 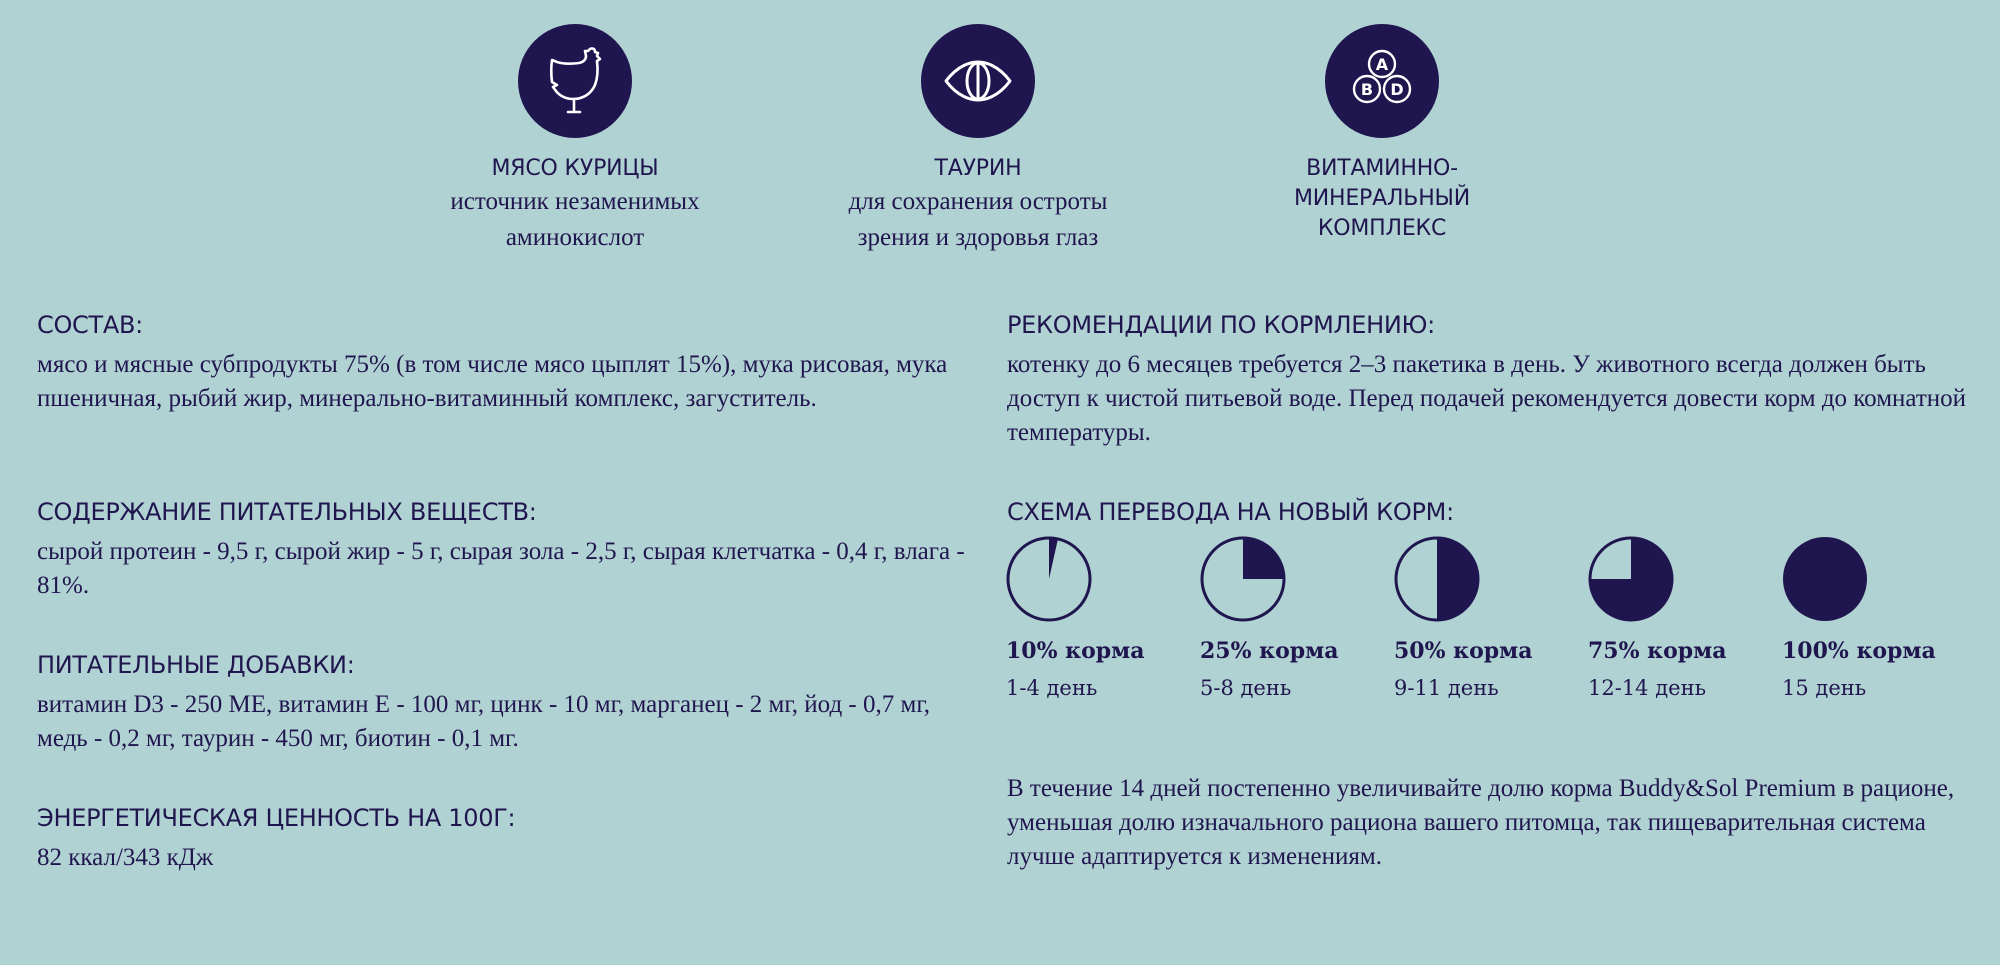 I want to click on energy-heading: ЭНЕРГЕТИЧЕСКАЯ ЦЕННОСТЬ НА 100Г:, so click(x=276, y=818).